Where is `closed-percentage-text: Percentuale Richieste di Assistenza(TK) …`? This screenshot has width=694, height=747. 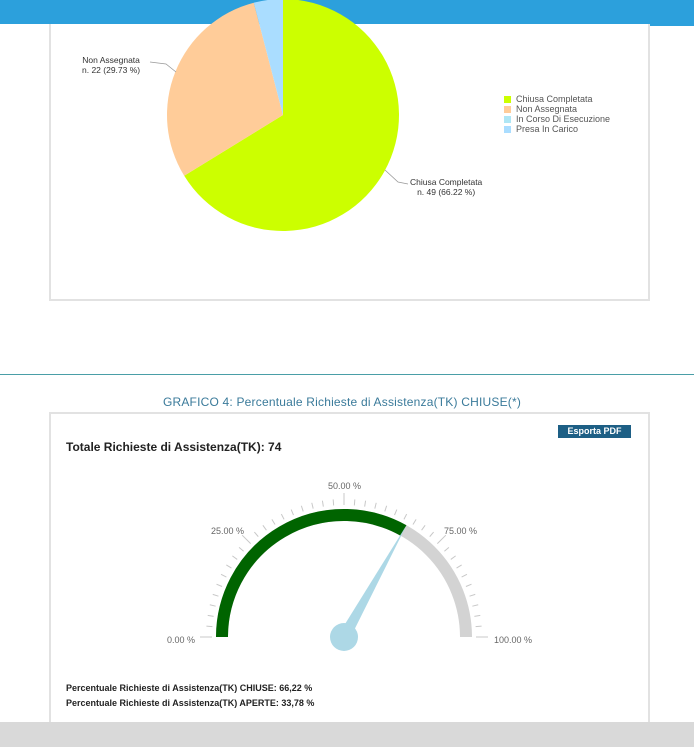
closed-percentage-text: Percentuale Richieste di Assistenza(TK) … is located at coordinates (189, 688).